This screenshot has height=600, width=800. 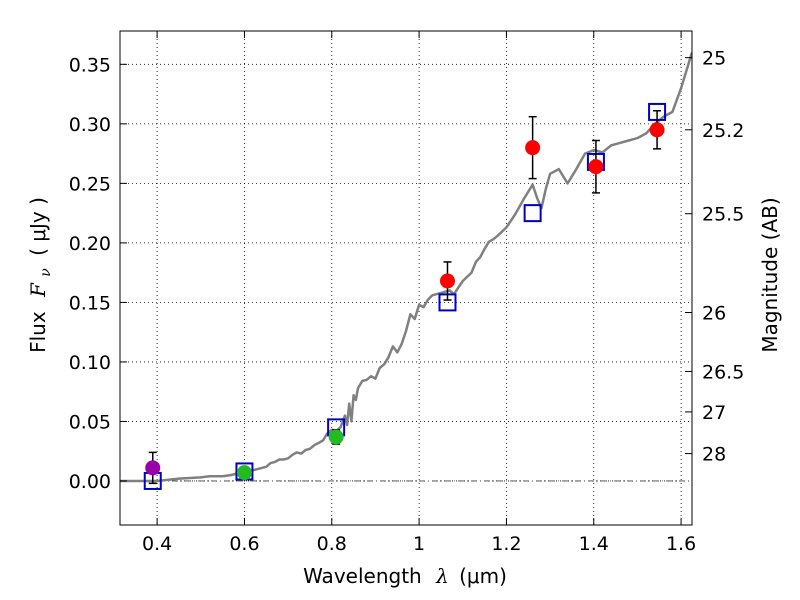 What do you see at coordinates (405, 576) in the screenshot?
I see `x-axis-label: Wavelength λ (μm)` at bounding box center [405, 576].